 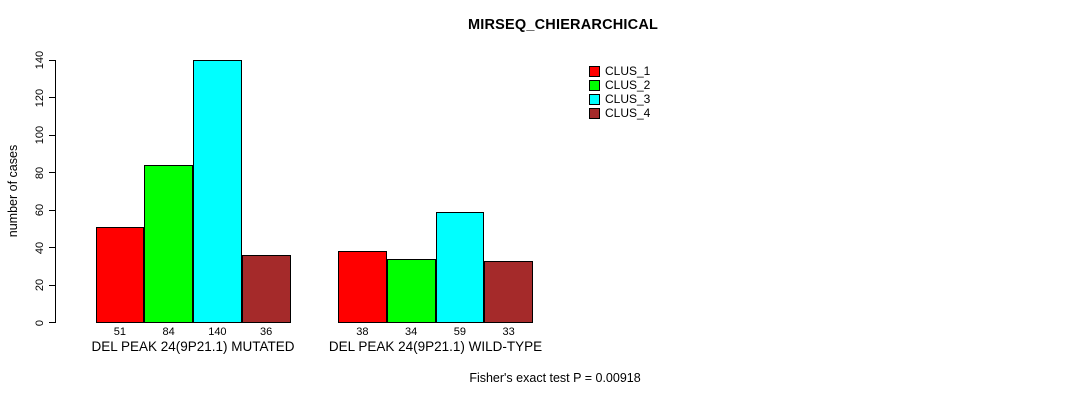 What do you see at coordinates (40, 135) in the screenshot?
I see `y-tick-label: 100` at bounding box center [40, 135].